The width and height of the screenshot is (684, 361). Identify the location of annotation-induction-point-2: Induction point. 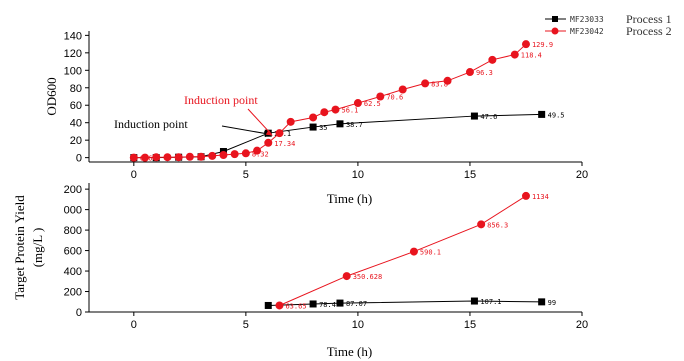
(221, 100).